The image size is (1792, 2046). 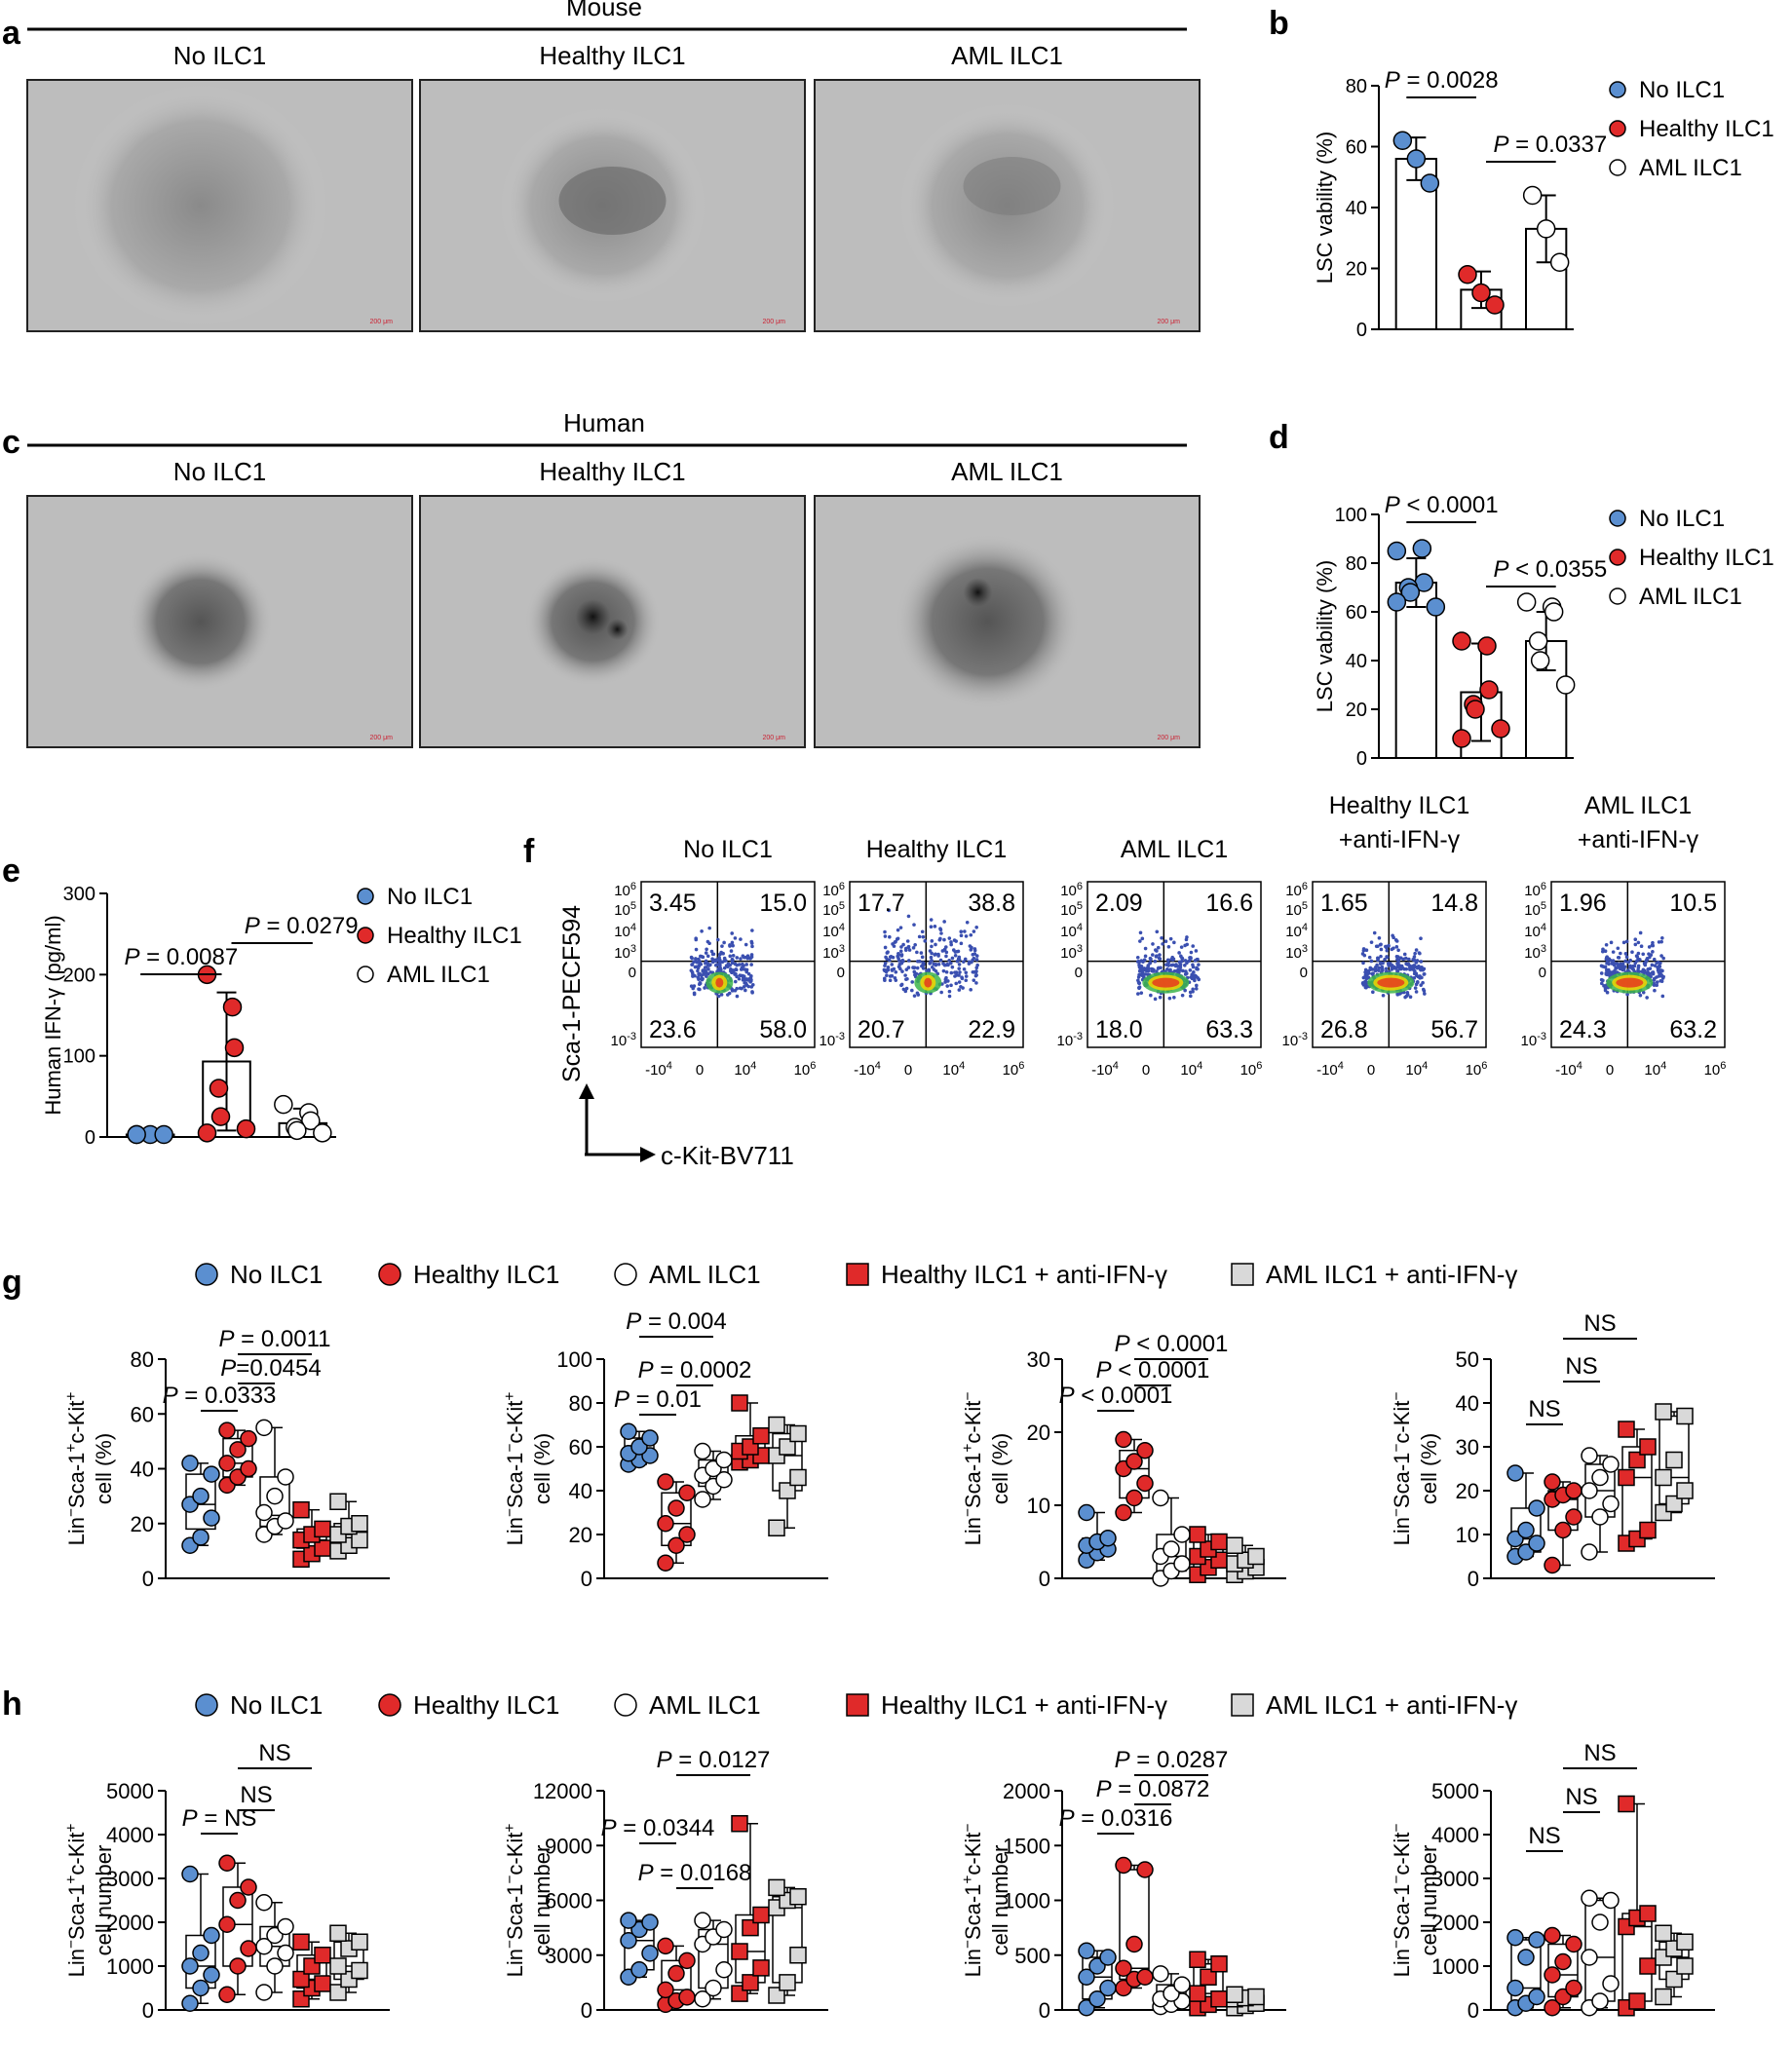 I want to click on quadrant-value: 23.6, so click(x=673, y=1029).